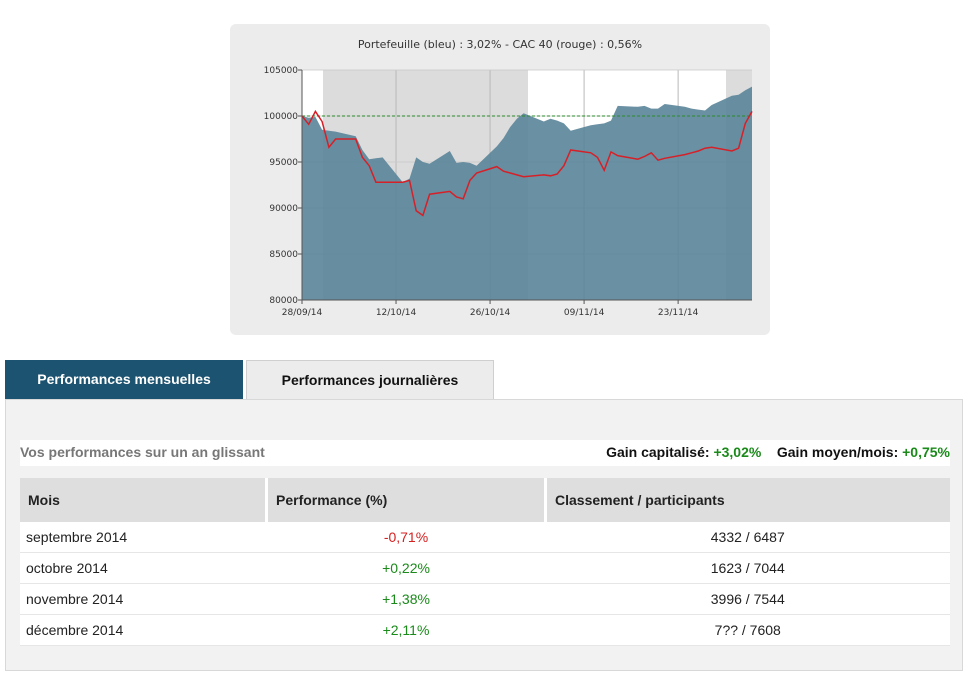  What do you see at coordinates (678, 313) in the screenshot?
I see `x-tick-label: 23/11/14` at bounding box center [678, 313].